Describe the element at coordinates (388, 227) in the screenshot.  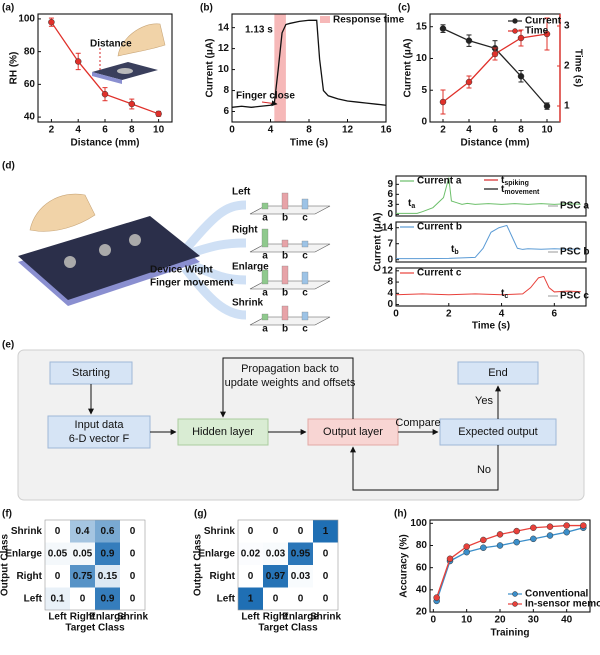
I see `y-tick-label: 14` at that location.